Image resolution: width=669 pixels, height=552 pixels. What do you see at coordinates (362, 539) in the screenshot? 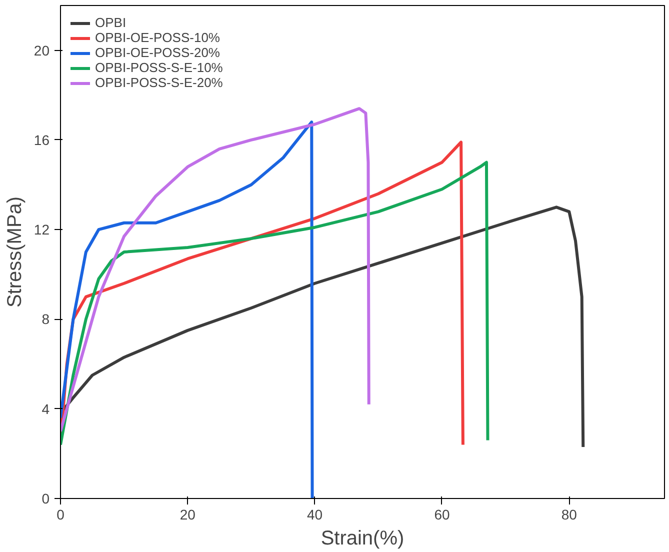
I see `x-axis-title: Strain(%)` at bounding box center [362, 539].